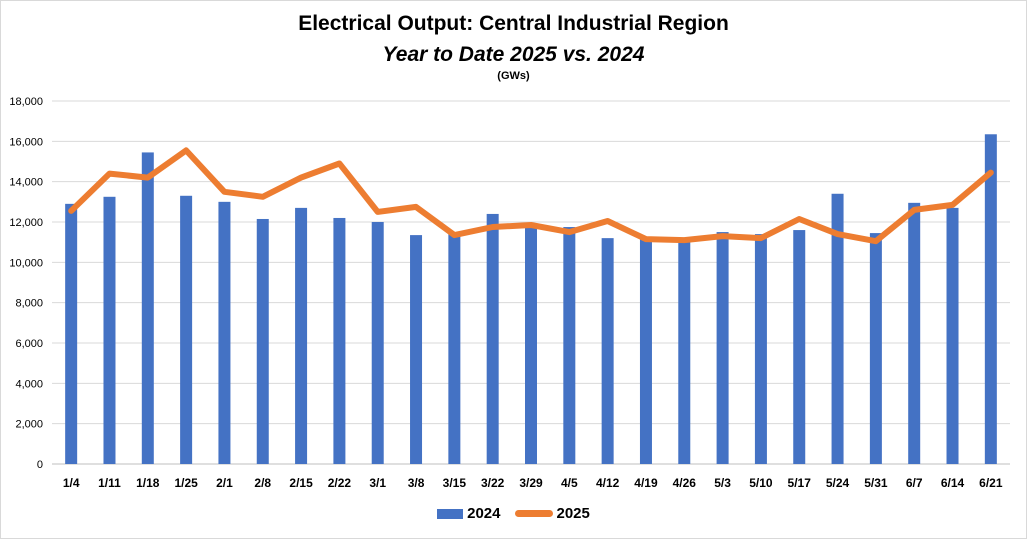  I want to click on y-tick-label: 14,000, so click(26, 183).